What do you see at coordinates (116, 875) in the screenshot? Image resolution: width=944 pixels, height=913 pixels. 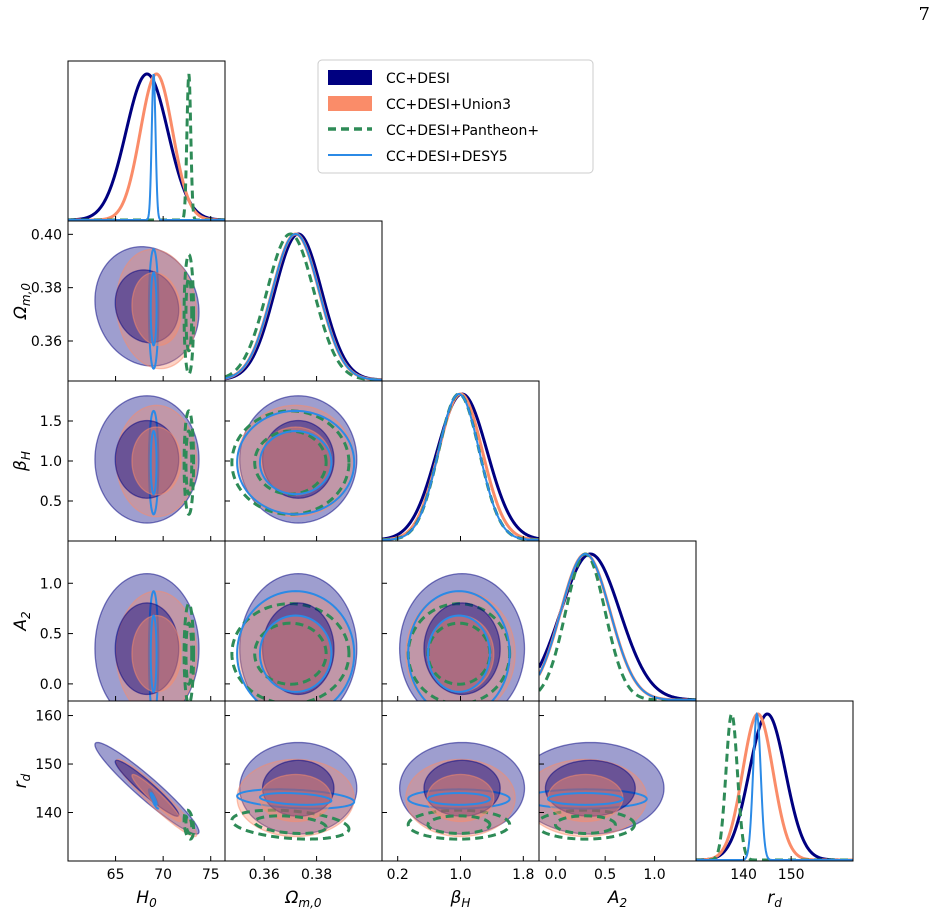 I see `x-tick-label: 65` at bounding box center [116, 875].